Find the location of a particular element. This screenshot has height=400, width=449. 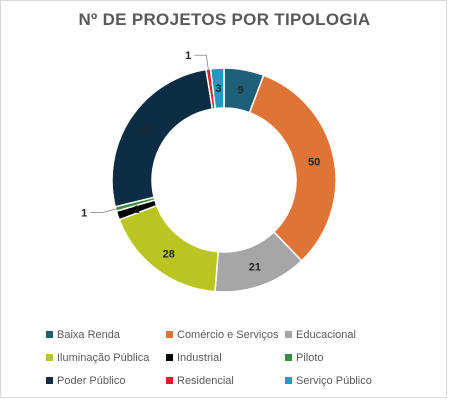

legend-swatch-servico-publico is located at coordinates (288, 380).